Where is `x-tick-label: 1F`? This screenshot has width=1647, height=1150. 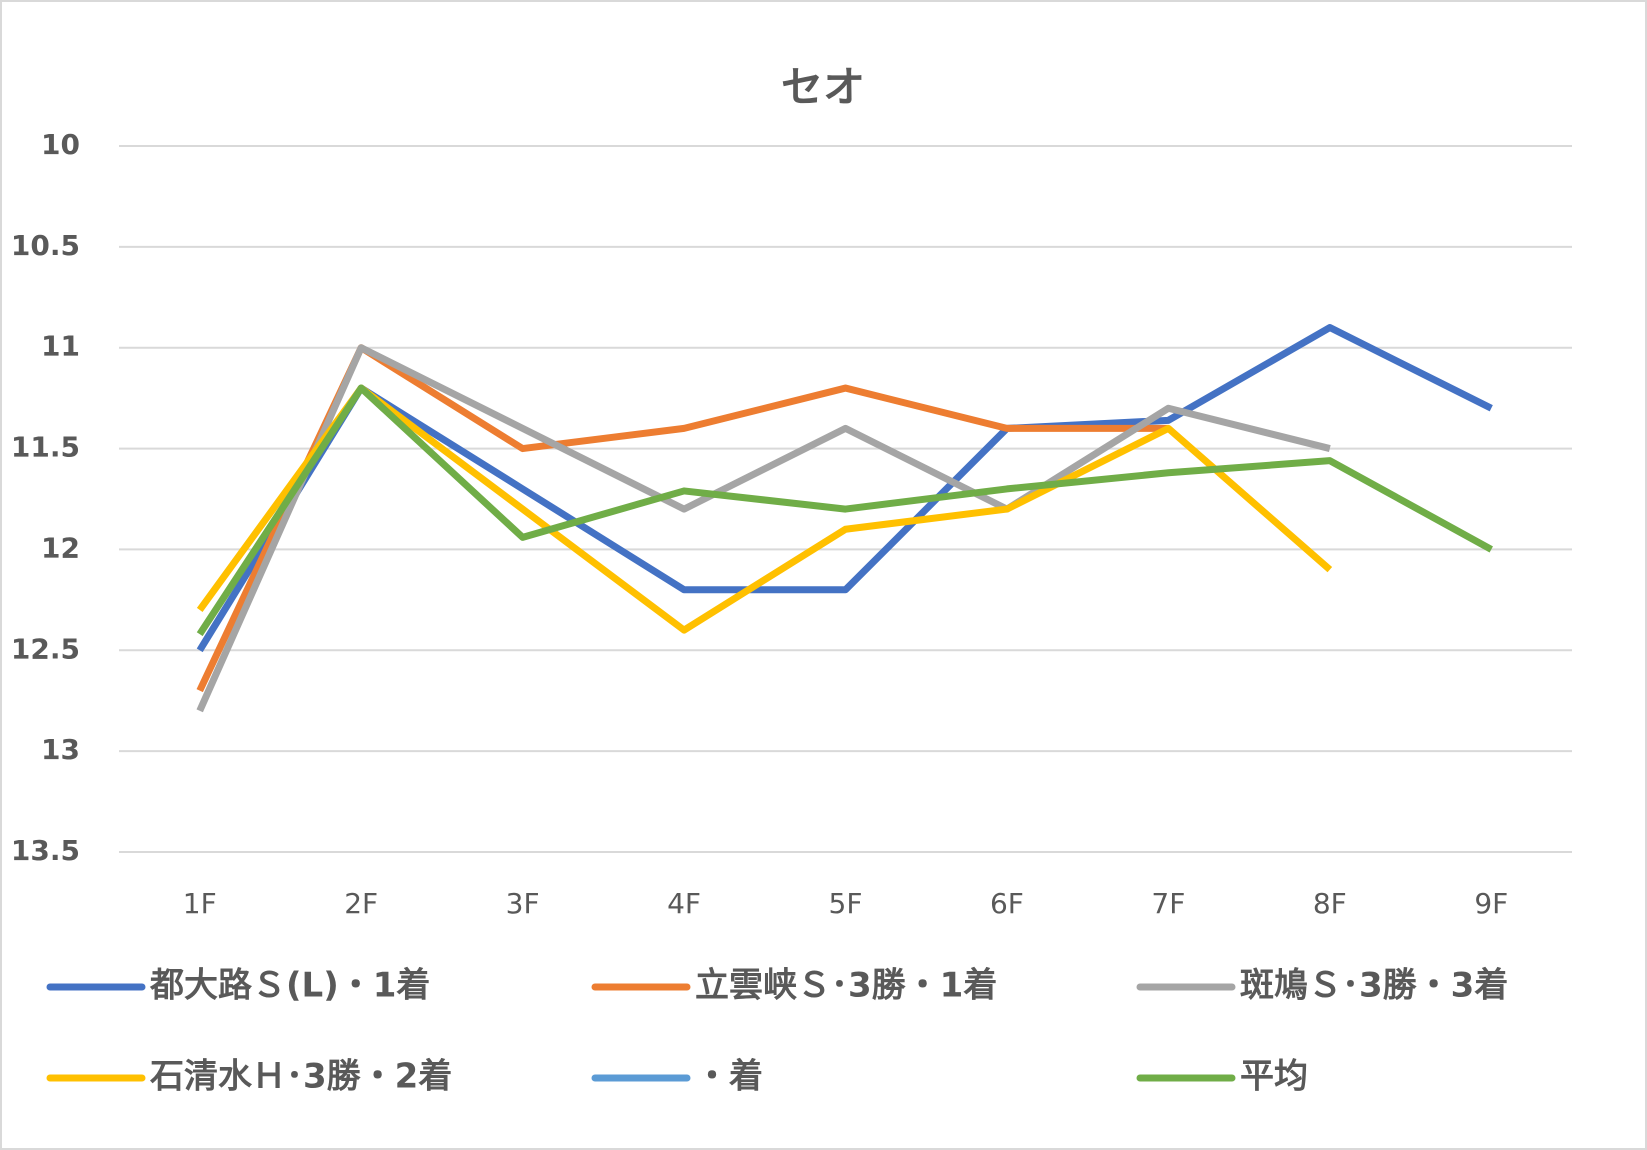
x-tick-label: 1F is located at coordinates (200, 903).